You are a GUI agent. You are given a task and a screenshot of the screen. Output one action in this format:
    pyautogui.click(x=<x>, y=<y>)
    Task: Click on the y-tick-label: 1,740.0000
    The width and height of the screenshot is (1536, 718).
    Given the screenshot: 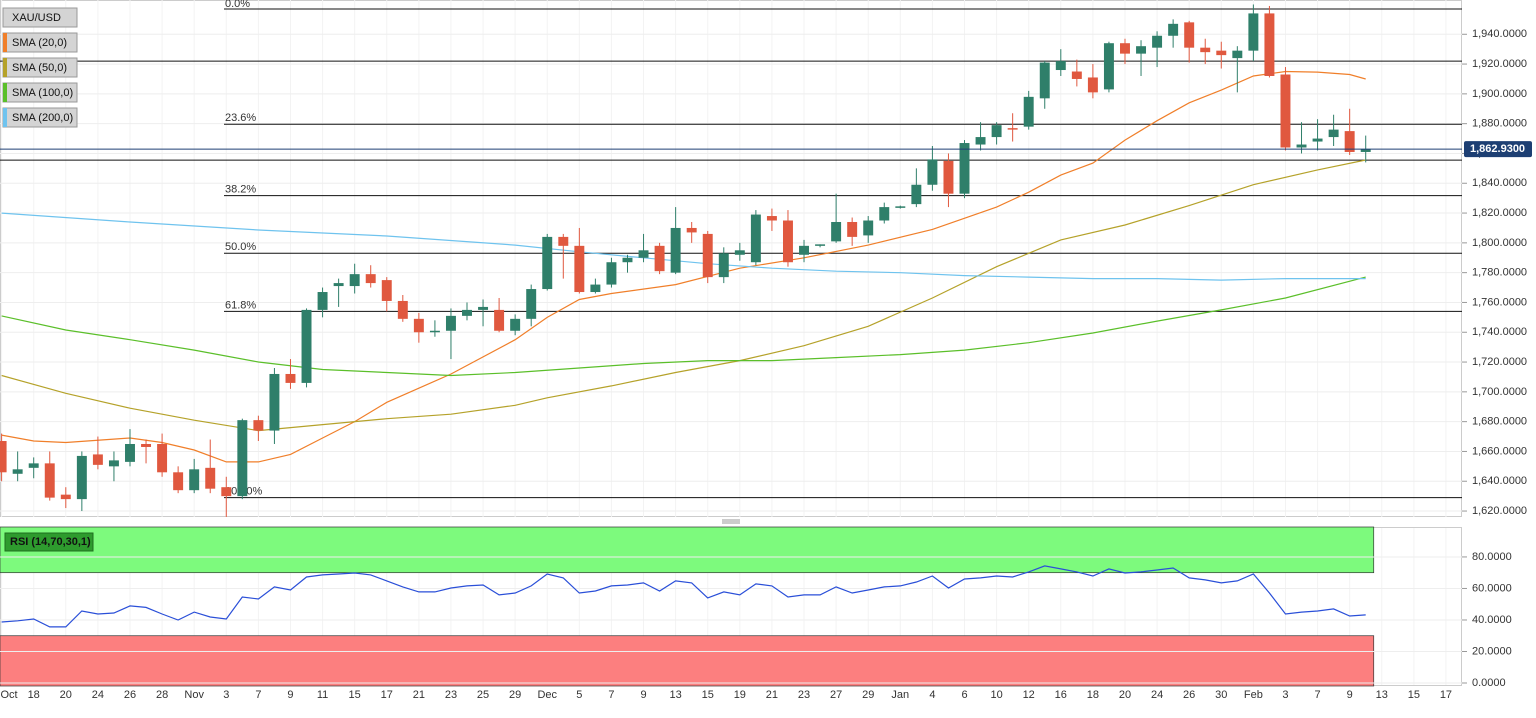 What is the action you would take?
    pyautogui.click(x=1499, y=332)
    